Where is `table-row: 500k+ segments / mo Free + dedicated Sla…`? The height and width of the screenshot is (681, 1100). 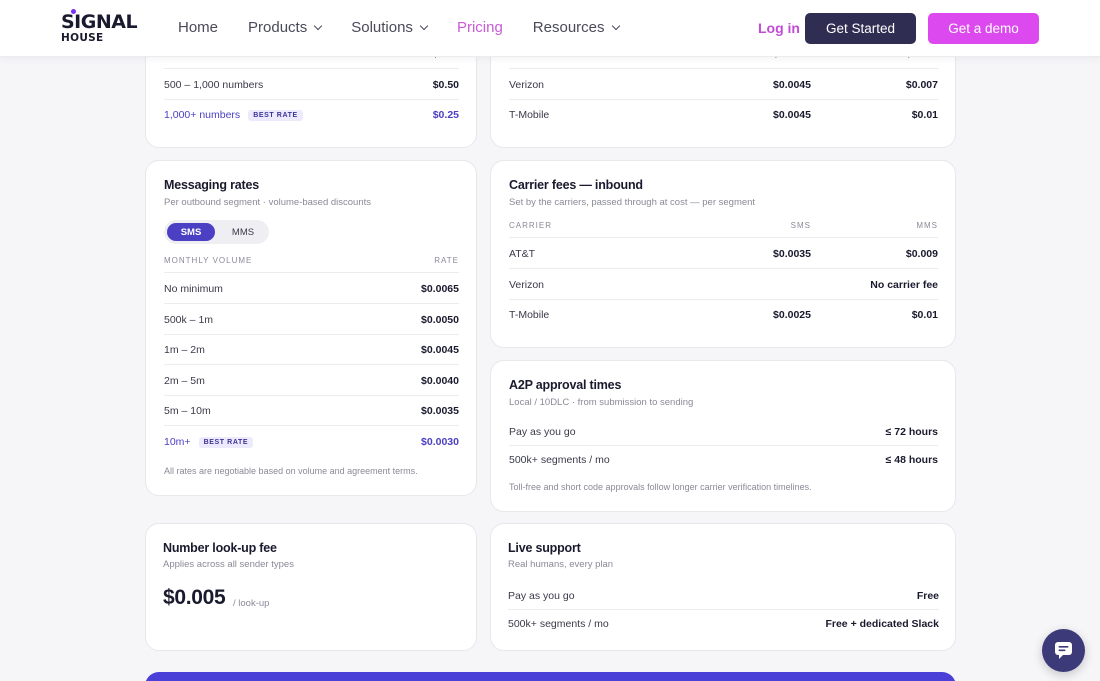 table-row: 500k+ segments / mo Free + dedicated Sla… is located at coordinates (723, 623).